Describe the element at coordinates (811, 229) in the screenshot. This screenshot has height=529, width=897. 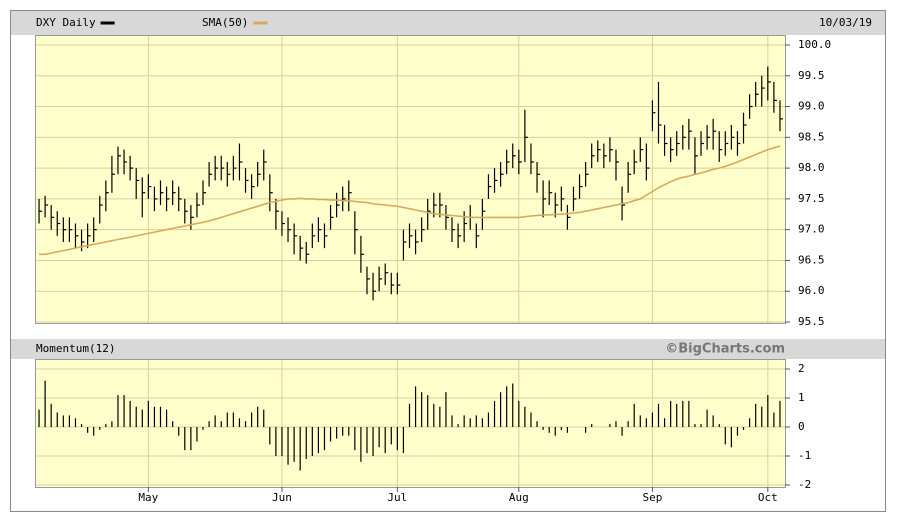
I see `y-tick-label: 97.0` at that location.